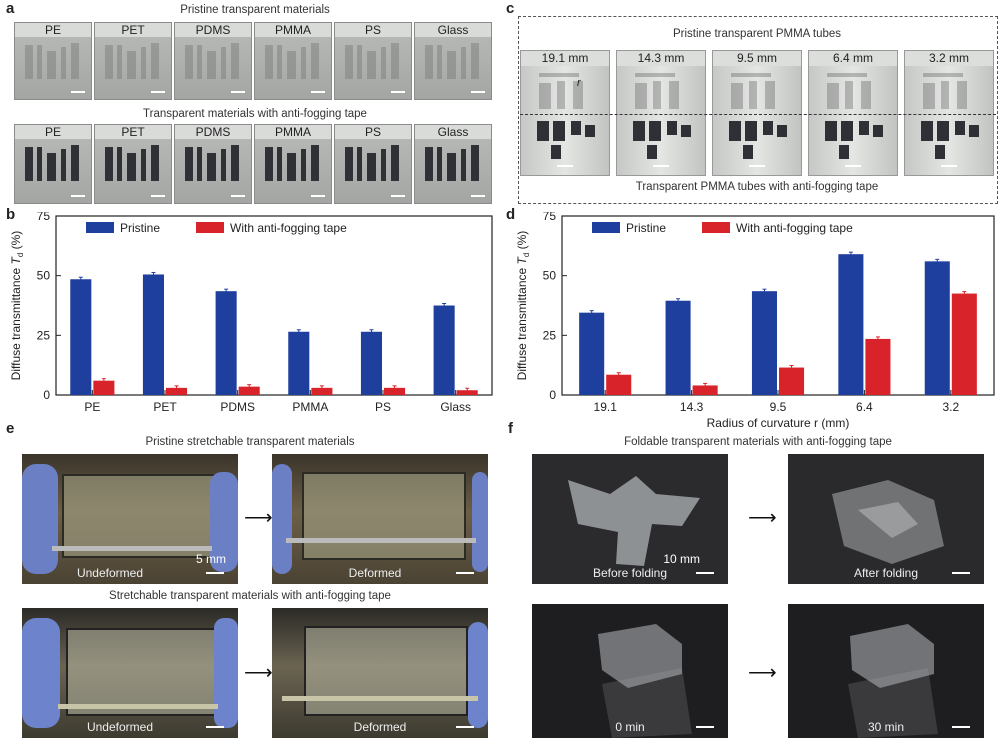  What do you see at coordinates (44, 276) in the screenshot?
I see `y-tick-label: 50` at bounding box center [44, 276].